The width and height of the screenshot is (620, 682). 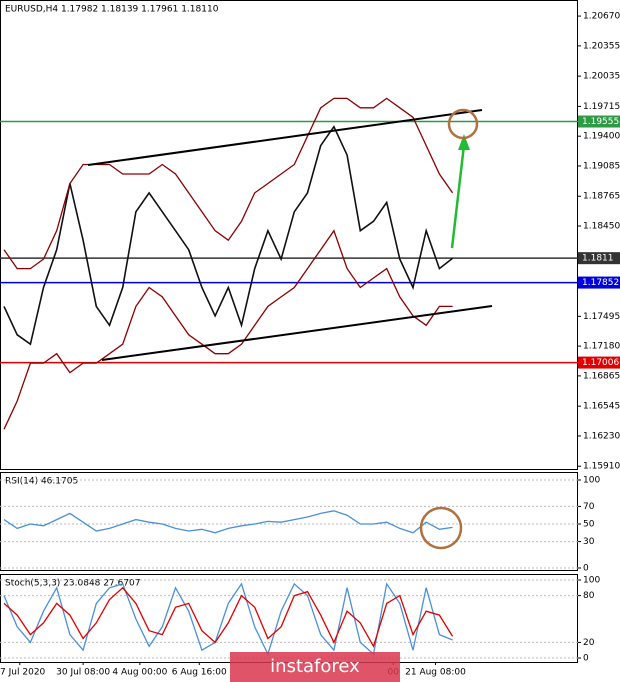 What do you see at coordinates (589, 643) in the screenshot?
I see `y-tick-label: 20` at bounding box center [589, 643].